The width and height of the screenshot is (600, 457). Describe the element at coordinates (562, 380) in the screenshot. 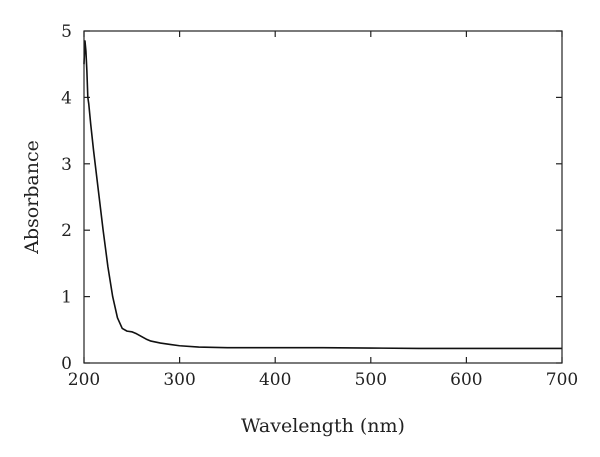

I see `x-tick-label: 700` at that location.